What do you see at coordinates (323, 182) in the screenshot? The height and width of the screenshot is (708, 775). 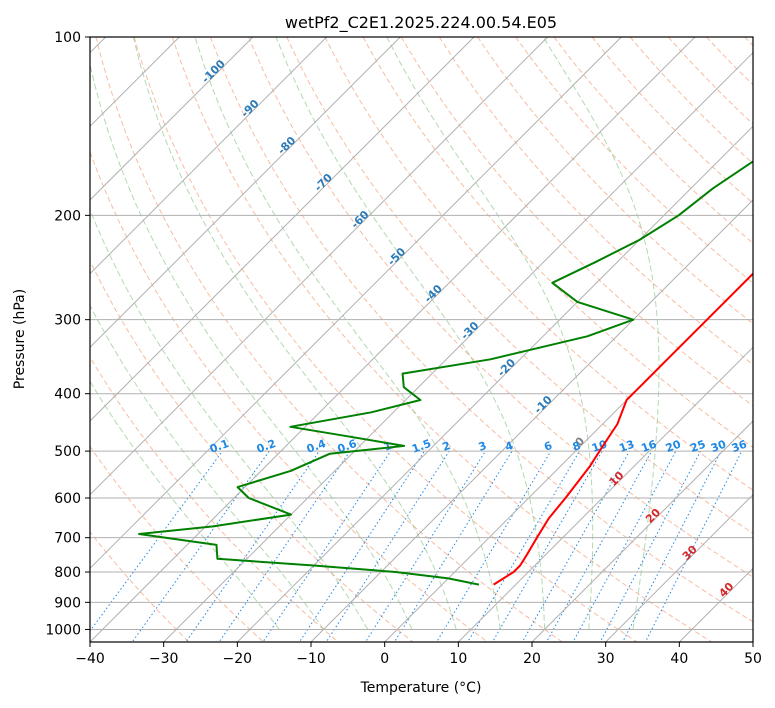 I see `isotherm-label: -70` at bounding box center [323, 182].